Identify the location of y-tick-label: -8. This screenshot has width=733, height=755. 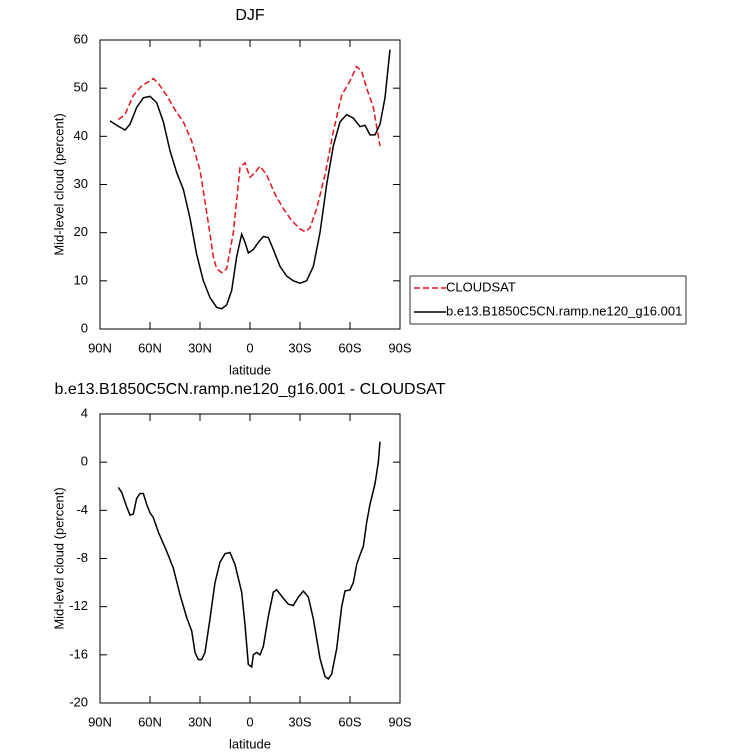
(82, 557).